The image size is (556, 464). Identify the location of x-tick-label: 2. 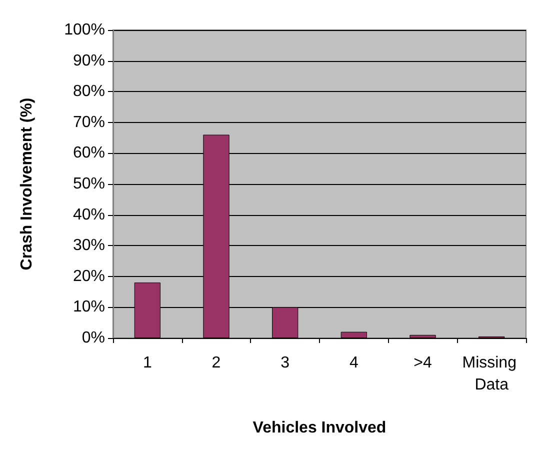
(216, 363).